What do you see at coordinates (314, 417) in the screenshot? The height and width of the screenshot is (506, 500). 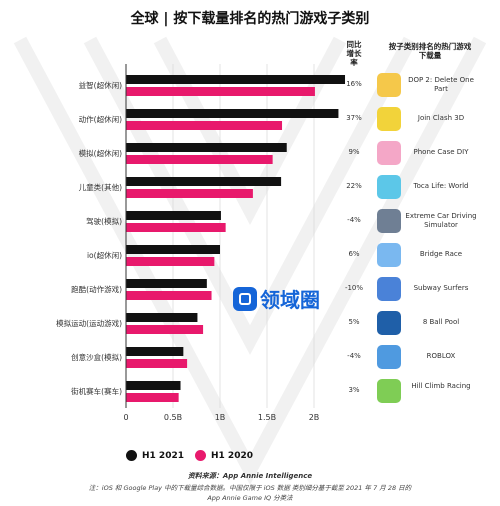 I see `x-tick-label: 2B` at bounding box center [314, 417].